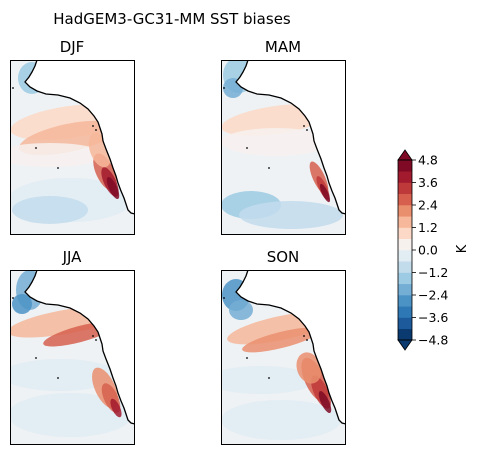  Describe the element at coordinates (428, 182) in the screenshot. I see `colorbar-tick-label: 3.6` at that location.